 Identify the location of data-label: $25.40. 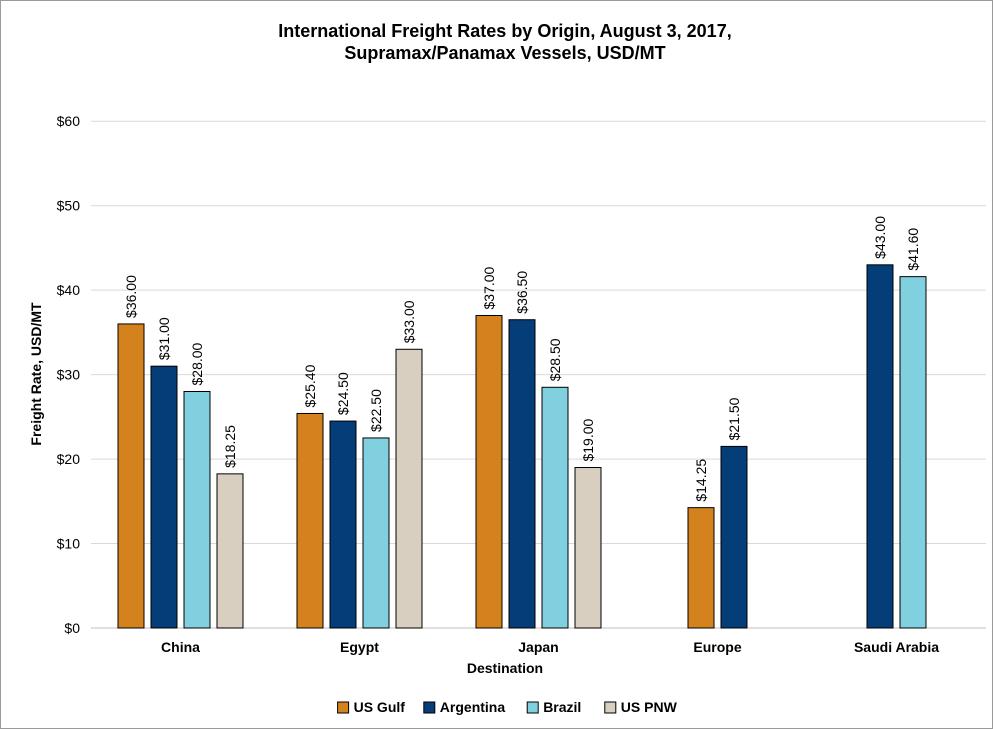
(310, 385).